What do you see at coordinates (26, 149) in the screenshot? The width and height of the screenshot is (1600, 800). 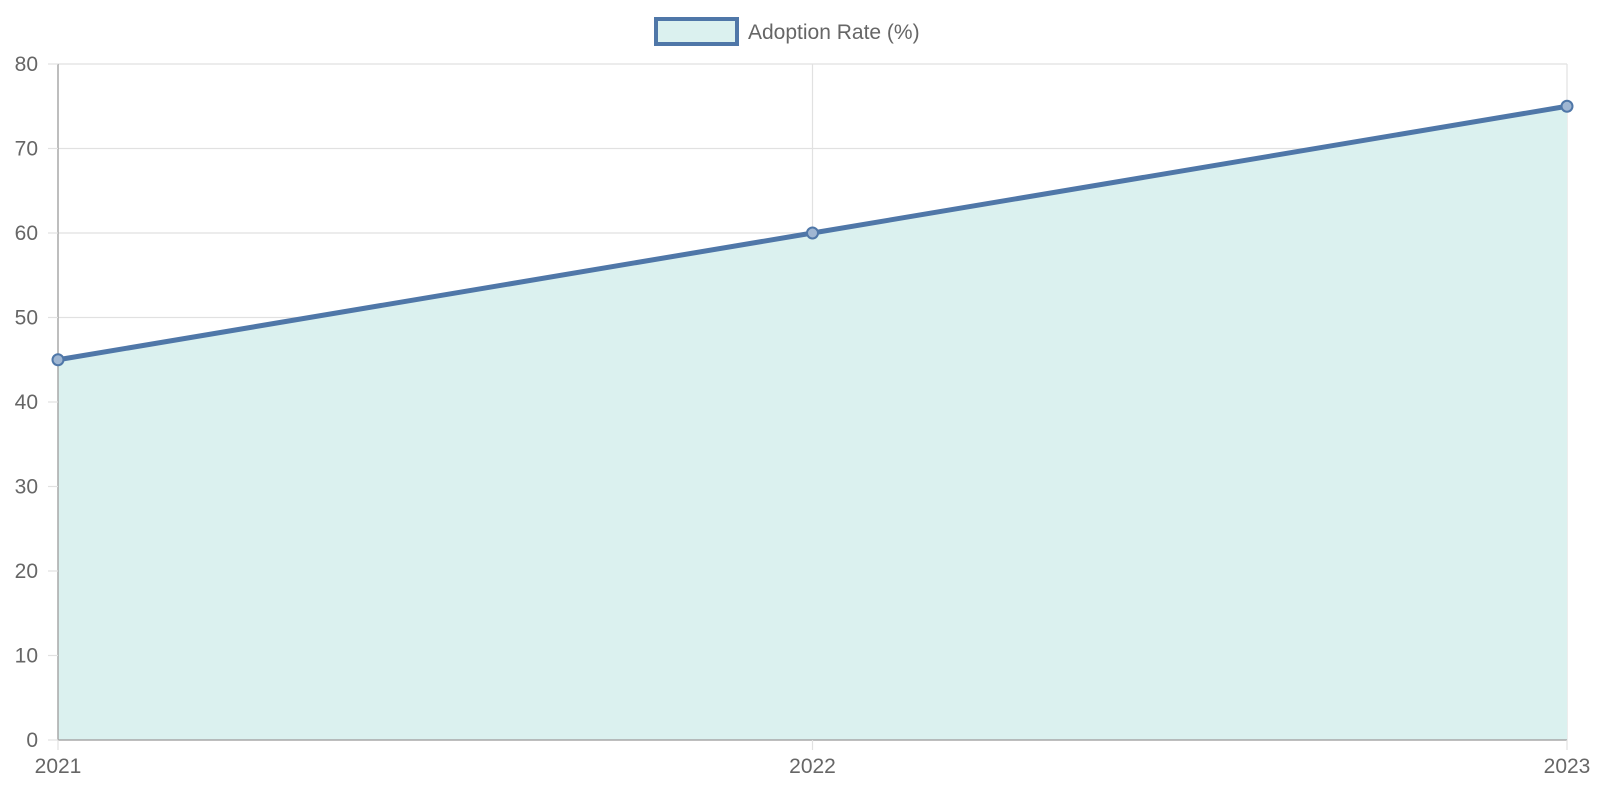 I see `y-tick-label: 70` at bounding box center [26, 149].